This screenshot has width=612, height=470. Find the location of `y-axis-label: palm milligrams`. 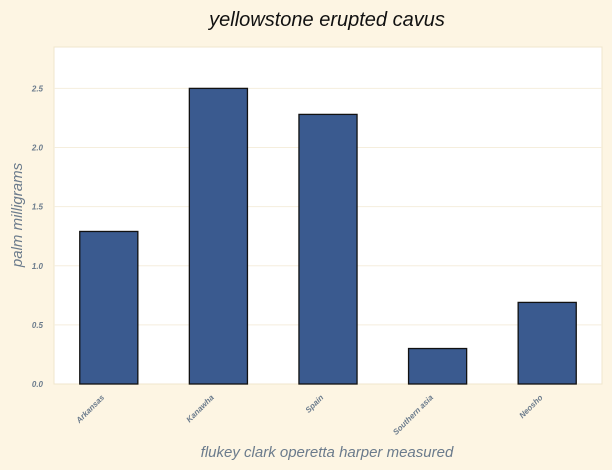

y-axis-label: palm milligrams is located at coordinates (17, 215).